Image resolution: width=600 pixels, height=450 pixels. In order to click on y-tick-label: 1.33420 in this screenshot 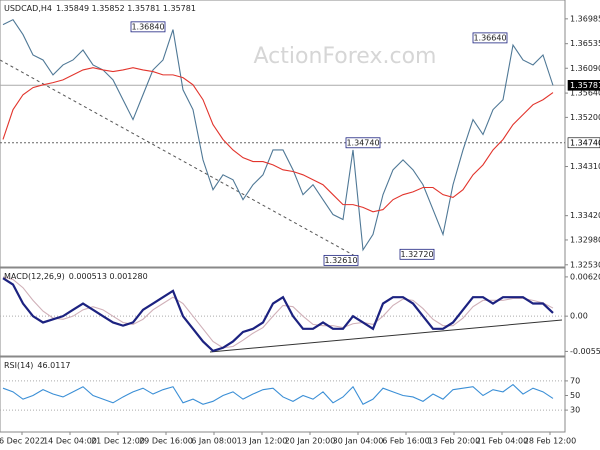, I will do `click(585, 215)`.